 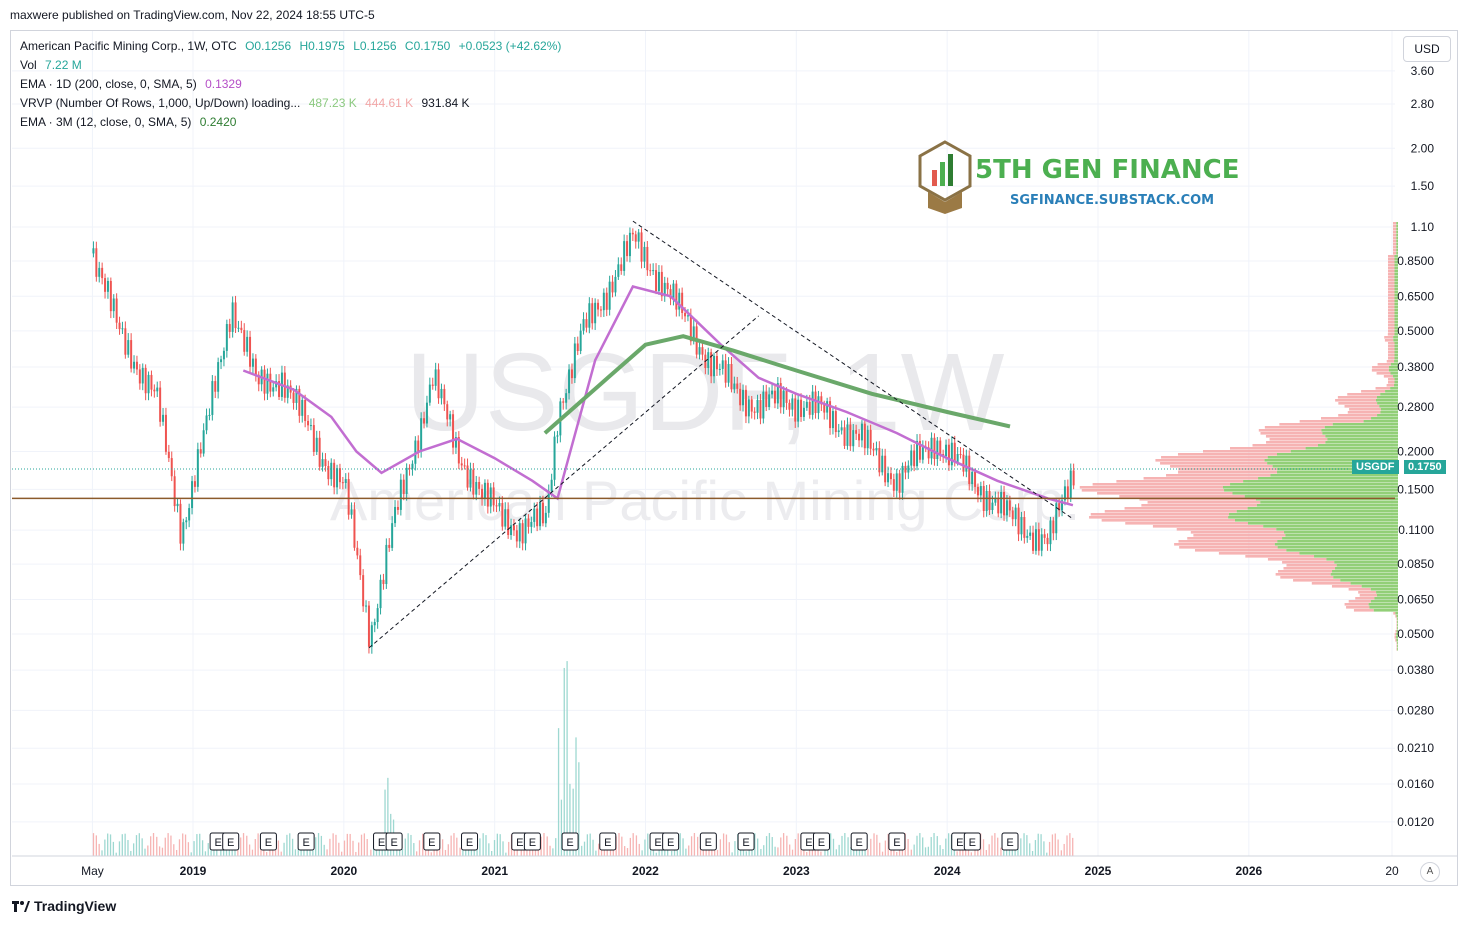 I want to click on footer-brand: TradingView, so click(x=64, y=906).